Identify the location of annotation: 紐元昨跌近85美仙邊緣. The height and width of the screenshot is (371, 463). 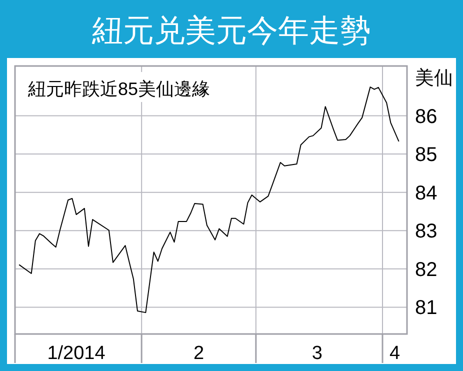
(118, 89).